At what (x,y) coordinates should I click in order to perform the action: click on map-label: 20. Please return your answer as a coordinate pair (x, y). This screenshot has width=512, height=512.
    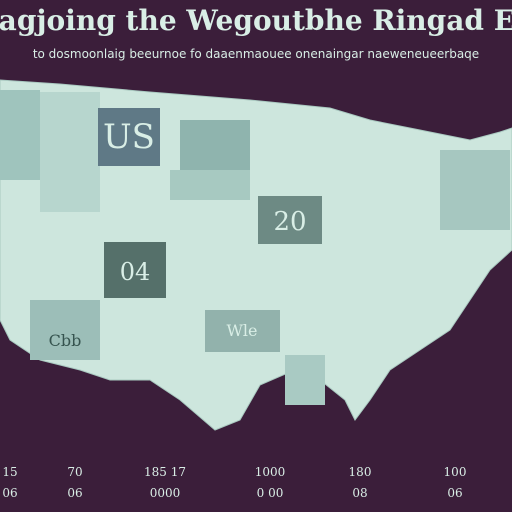
    Looking at the image, I should click on (289, 222).